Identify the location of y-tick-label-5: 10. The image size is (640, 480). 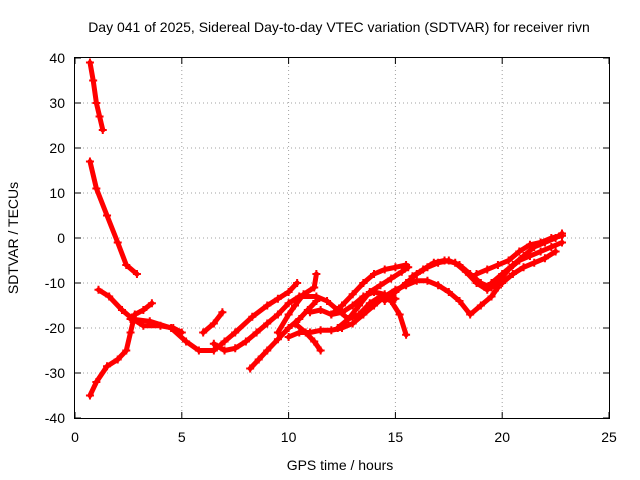
(57, 193).